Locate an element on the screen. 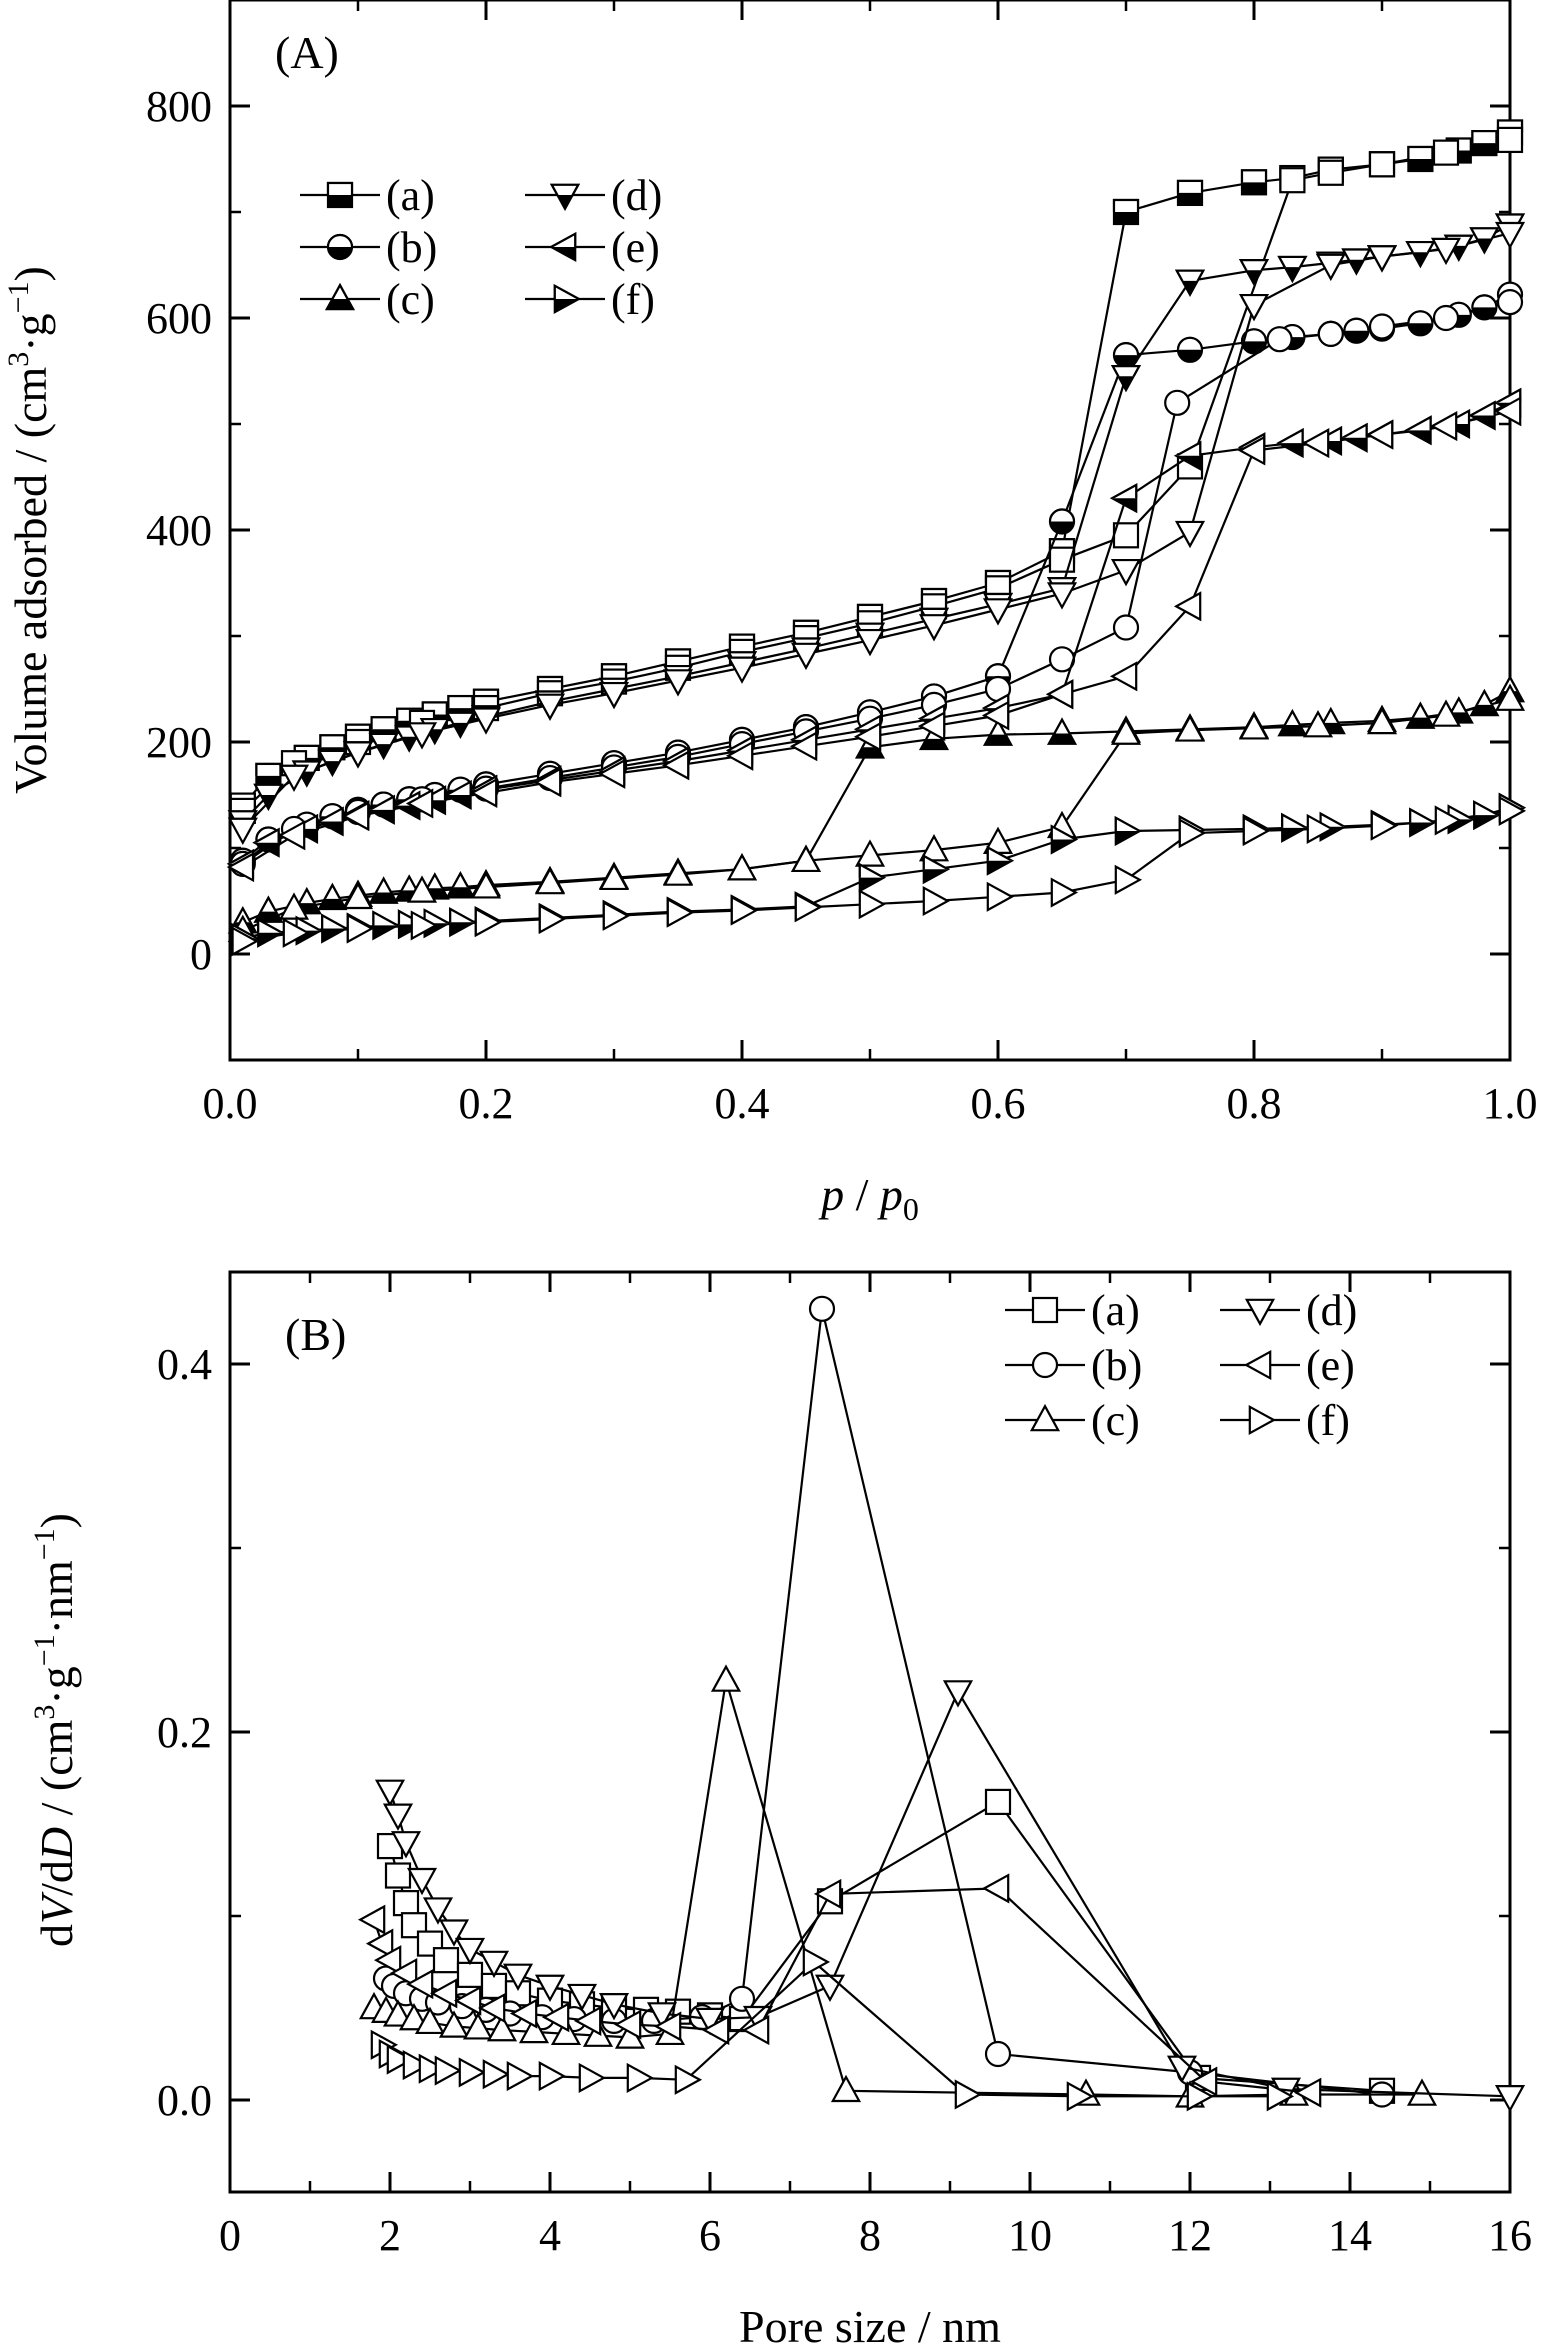 This screenshot has width=1551, height=2346. legend-entry-b: (b) is located at coordinates (368, 247).